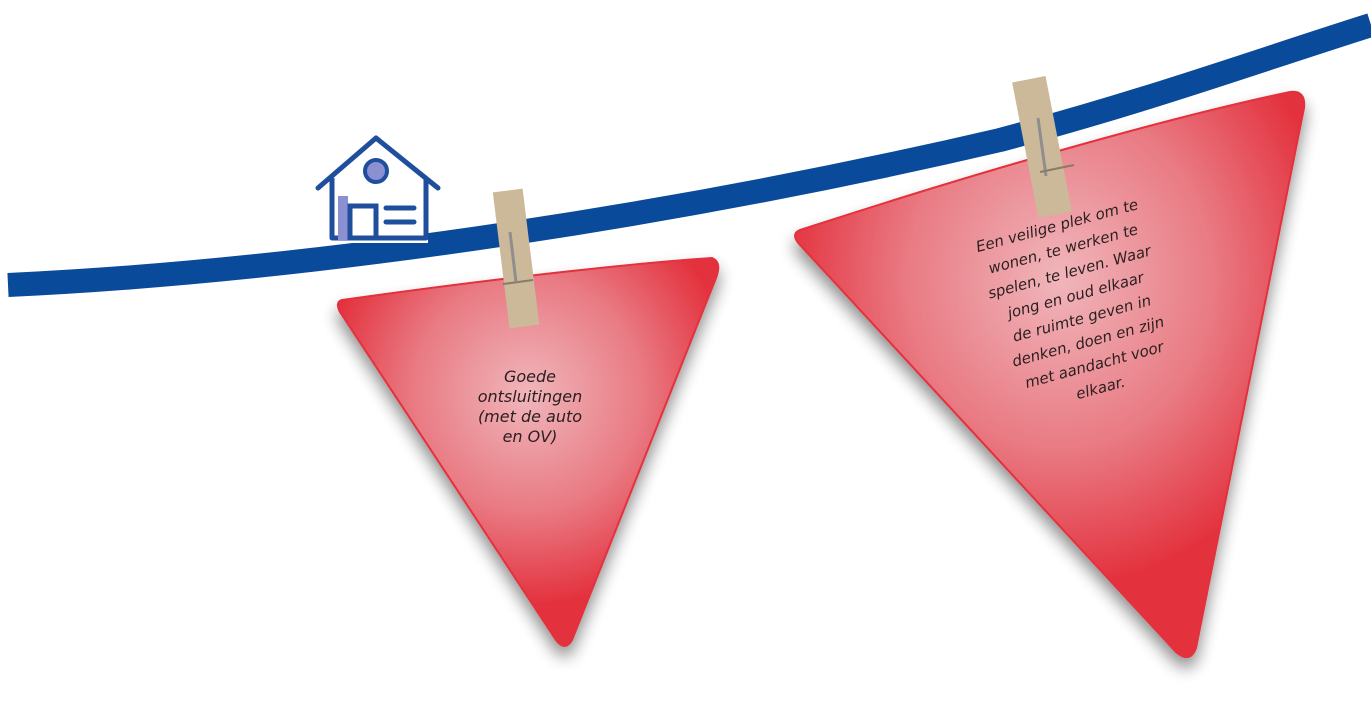 The image size is (1371, 701). I want to click on flag-left-line: ontsluitingen, so click(530, 396).